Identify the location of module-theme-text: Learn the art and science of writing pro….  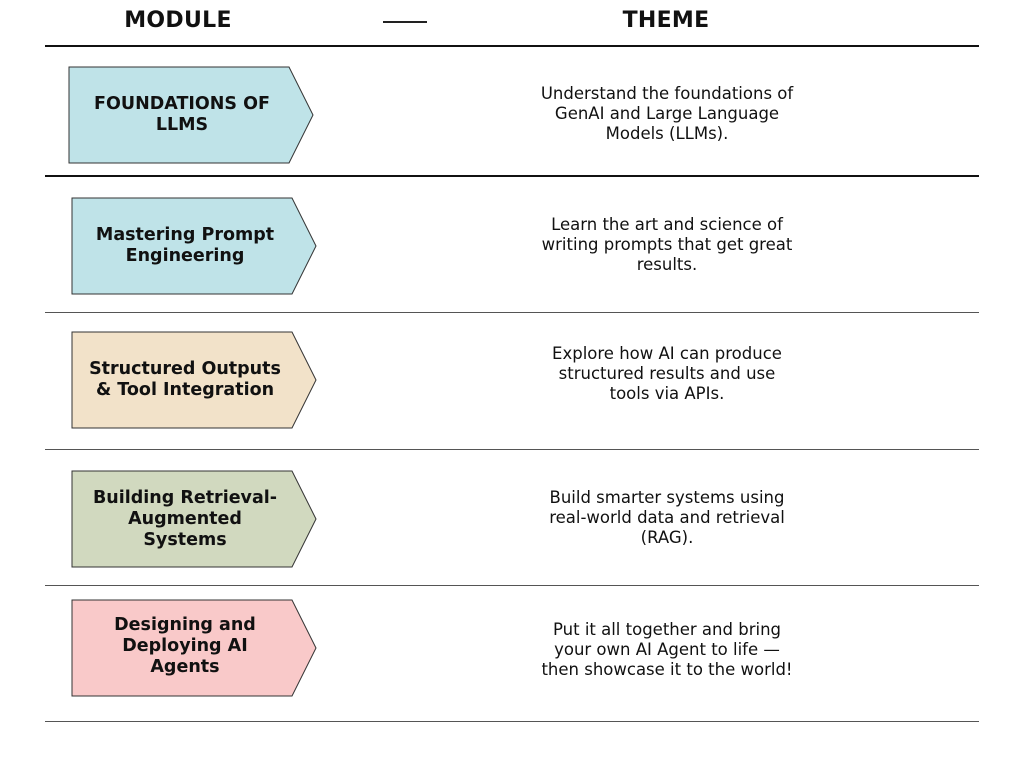
(667, 244).